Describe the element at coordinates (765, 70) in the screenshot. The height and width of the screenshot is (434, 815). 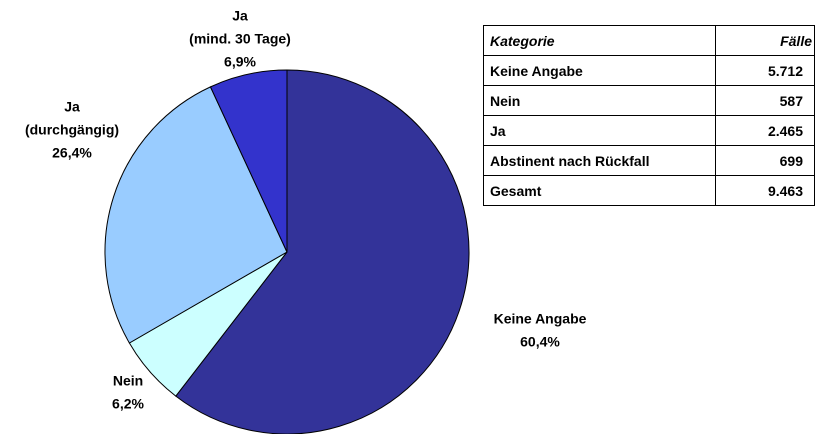
I see `table-cell: 5.712` at that location.